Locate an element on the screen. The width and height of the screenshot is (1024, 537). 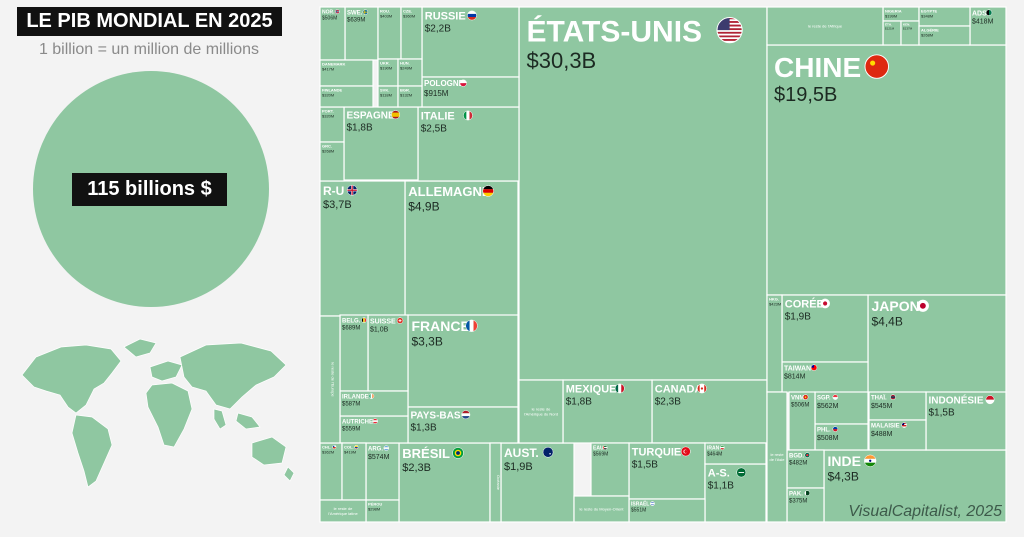
ir-flag-icon is located at coordinates (722, 447).